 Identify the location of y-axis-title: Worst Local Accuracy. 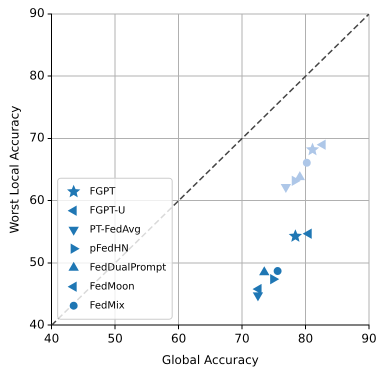
(14, 170).